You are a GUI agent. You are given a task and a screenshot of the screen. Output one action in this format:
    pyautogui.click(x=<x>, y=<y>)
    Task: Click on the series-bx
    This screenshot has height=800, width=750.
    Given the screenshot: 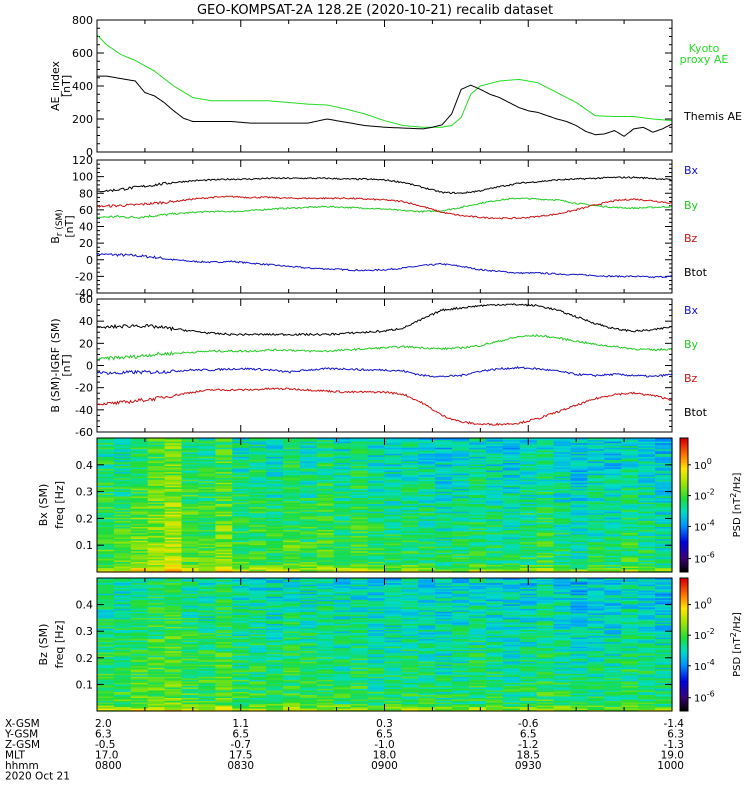 What is the action you would take?
    pyautogui.click(x=384, y=371)
    